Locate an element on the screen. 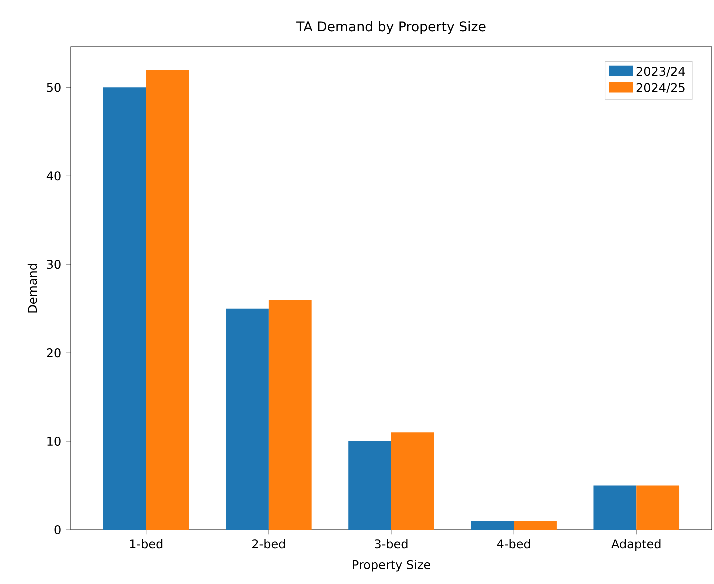 Image resolution: width=714 pixels, height=584 pixels. y-tick-label: 50 is located at coordinates (54, 87).